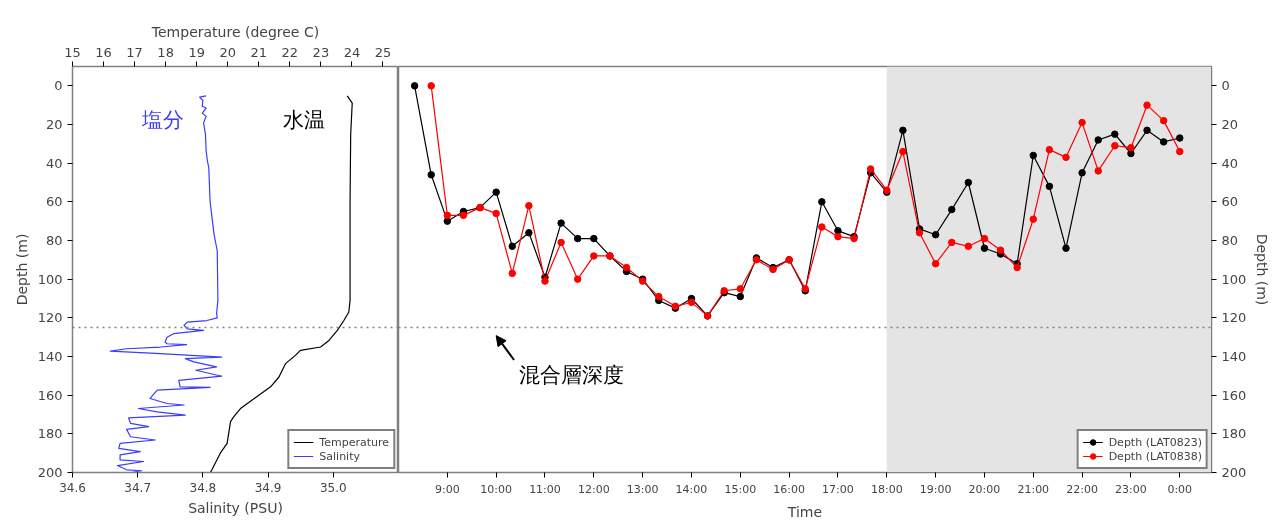 The image size is (1273, 523). Describe the element at coordinates (642, 489) in the screenshot. I see `x-tick-label: 13:00` at that location.